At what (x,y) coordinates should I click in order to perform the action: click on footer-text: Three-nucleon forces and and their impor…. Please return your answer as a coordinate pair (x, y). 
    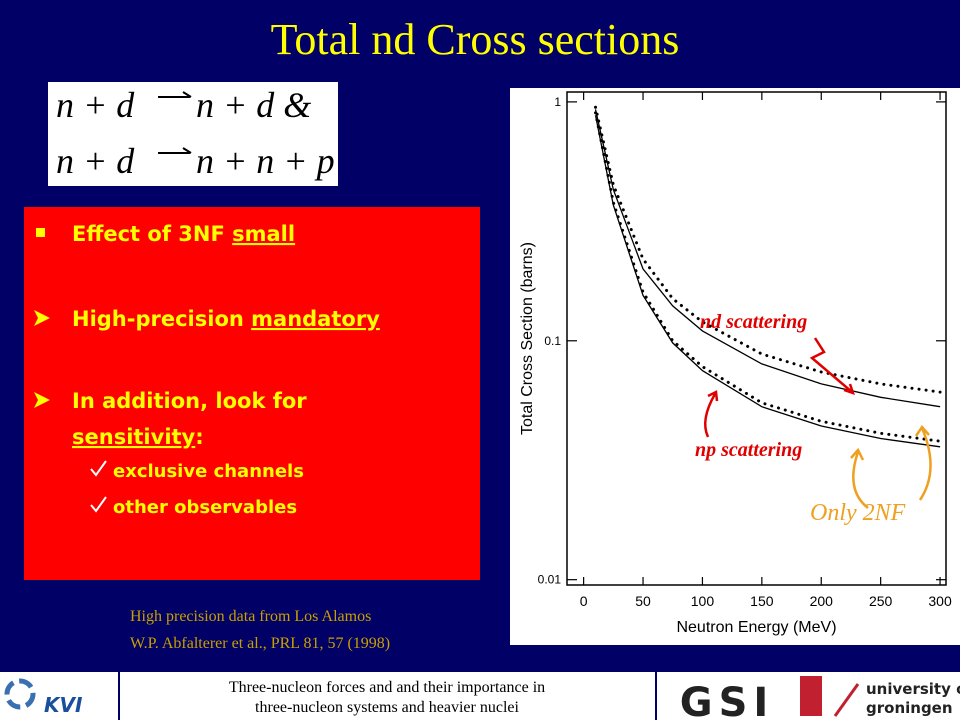
    Looking at the image, I should click on (387, 697).